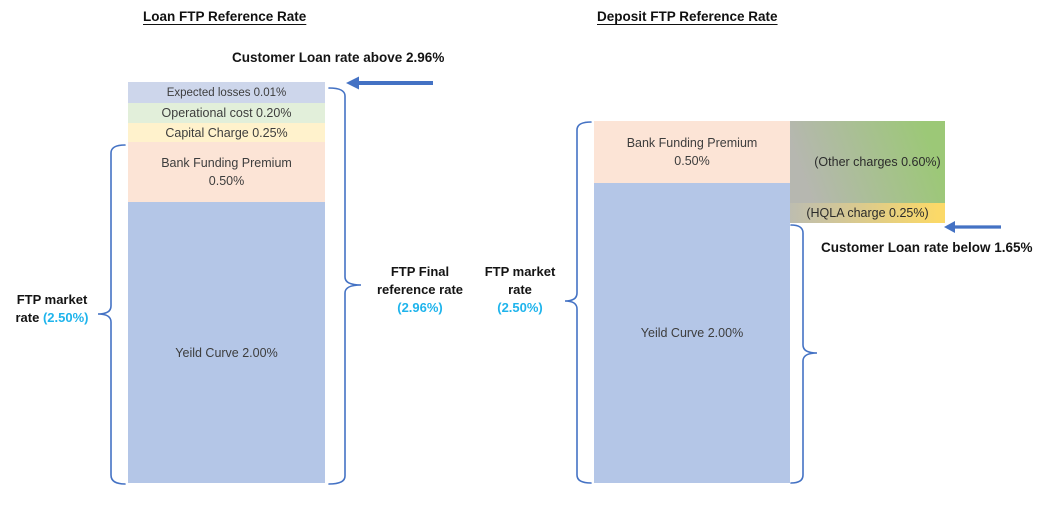 The image size is (1043, 510). Describe the element at coordinates (225, 16) in the screenshot. I see `loan-chart-title: Loan FTP Reference Rate` at that location.